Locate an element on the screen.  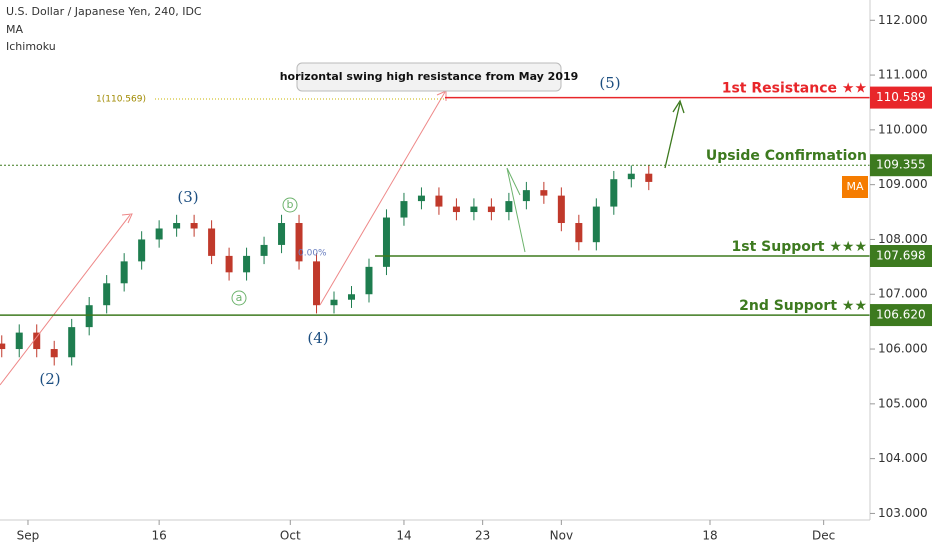
ma-tag-label: MA is located at coordinates (854, 186).